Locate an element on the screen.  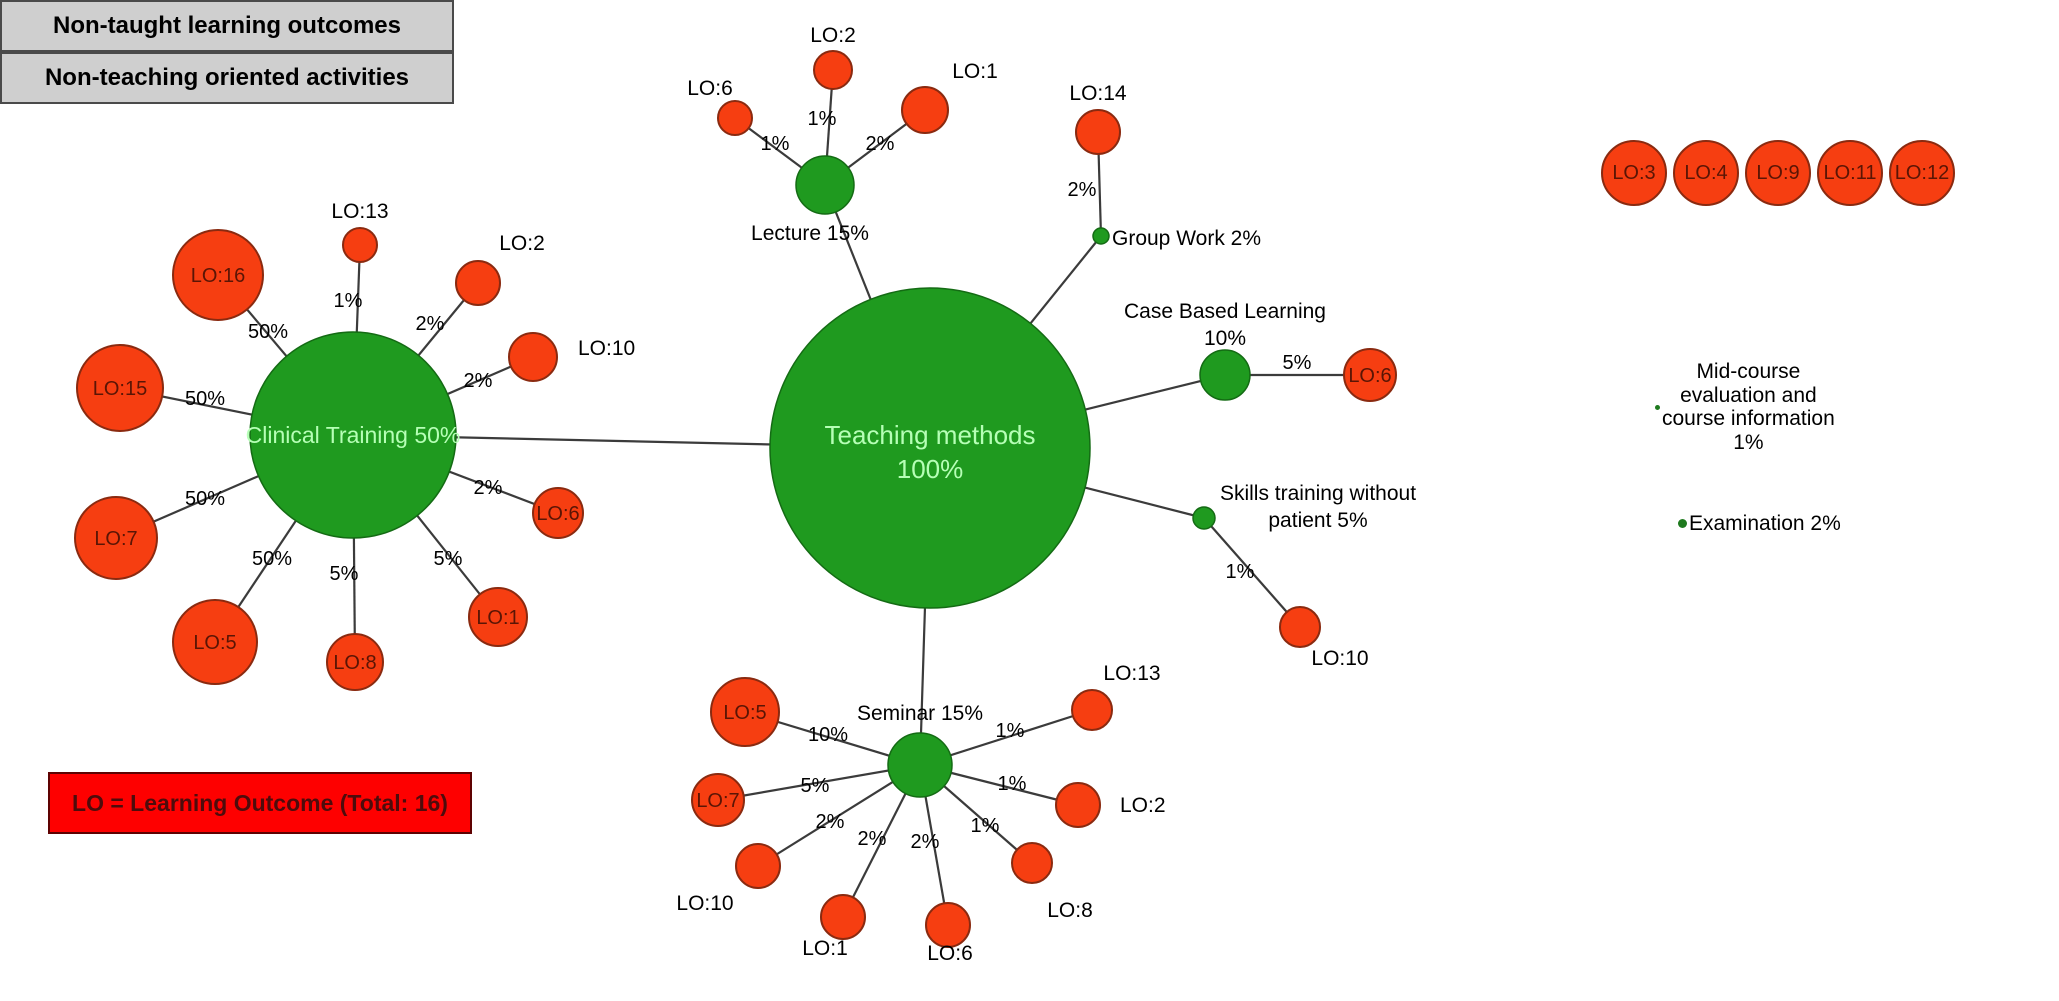
method-label-clinical: Clinical Training 50% is located at coordinates (353, 435).